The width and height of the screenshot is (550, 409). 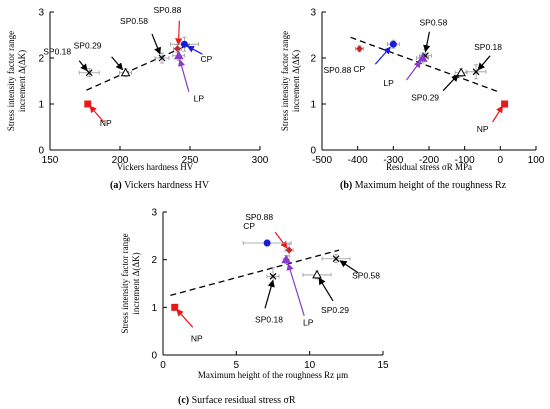 I want to click on x-tick-label: 150, so click(x=50, y=160).